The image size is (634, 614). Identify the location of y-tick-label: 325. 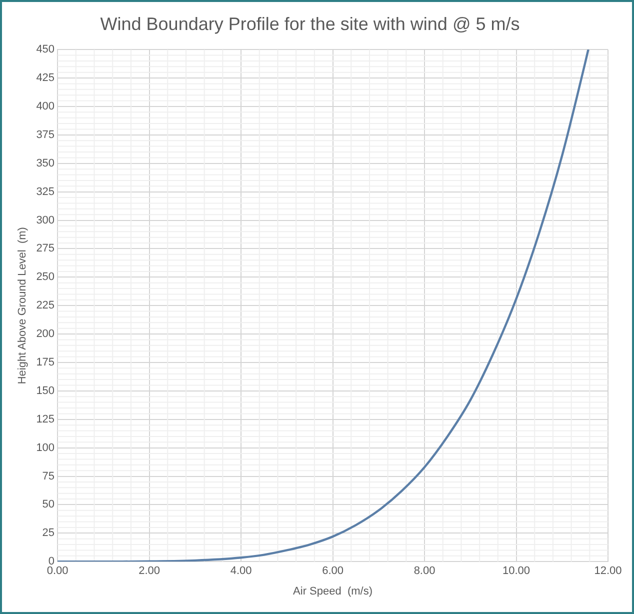
(45, 192).